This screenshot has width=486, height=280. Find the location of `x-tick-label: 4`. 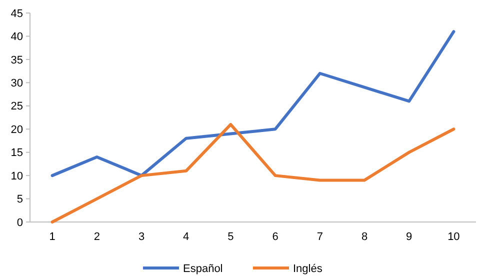

x-tick-label: 4 is located at coordinates (186, 237).